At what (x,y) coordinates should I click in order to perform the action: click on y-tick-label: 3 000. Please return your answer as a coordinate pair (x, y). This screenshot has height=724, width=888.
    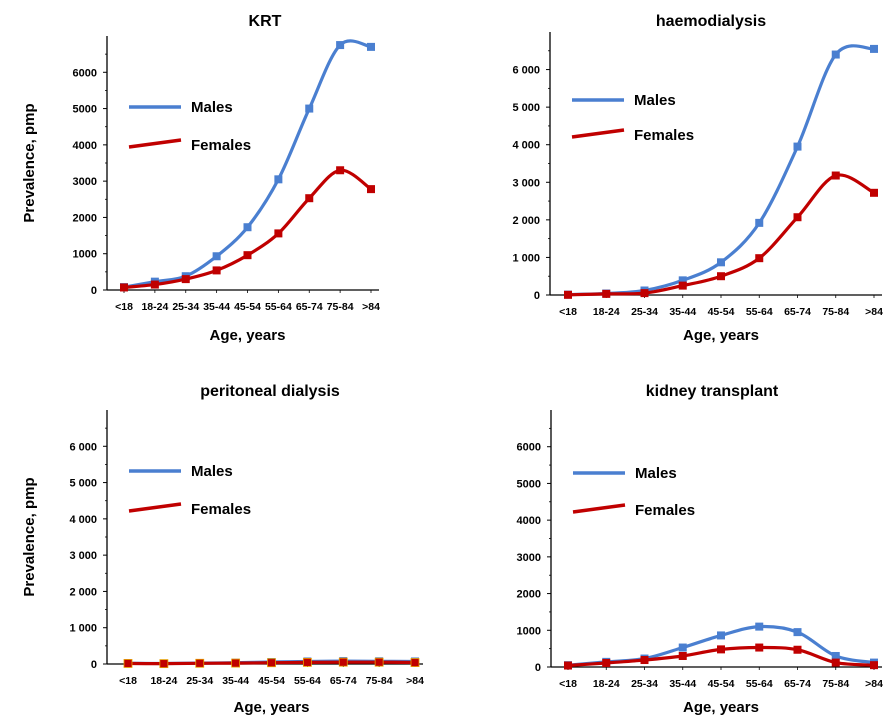
    Looking at the image, I should click on (526, 183).